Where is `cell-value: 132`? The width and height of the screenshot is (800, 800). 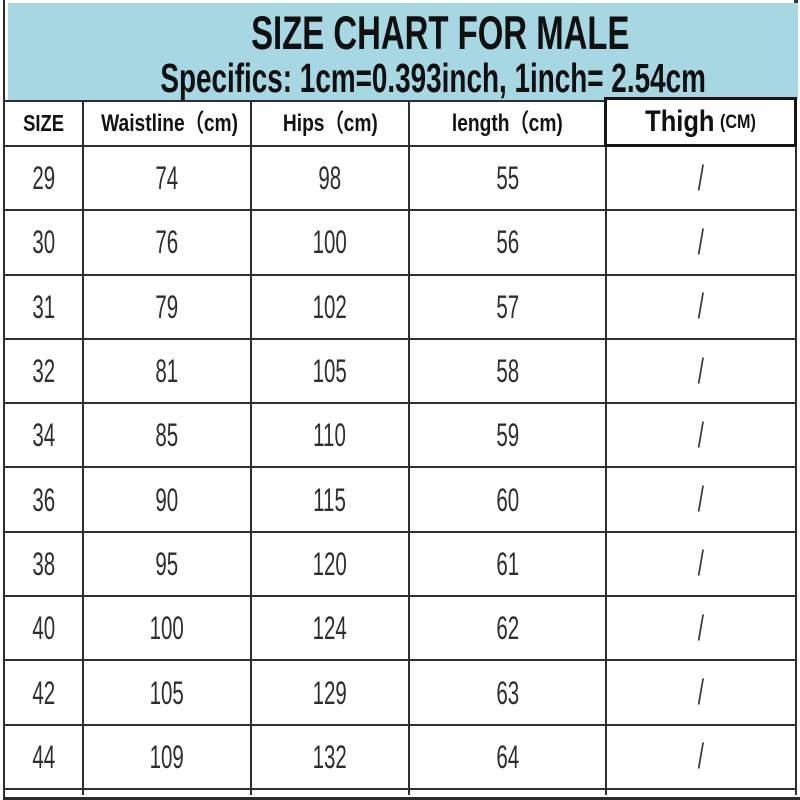 cell-value: 132 is located at coordinates (330, 756).